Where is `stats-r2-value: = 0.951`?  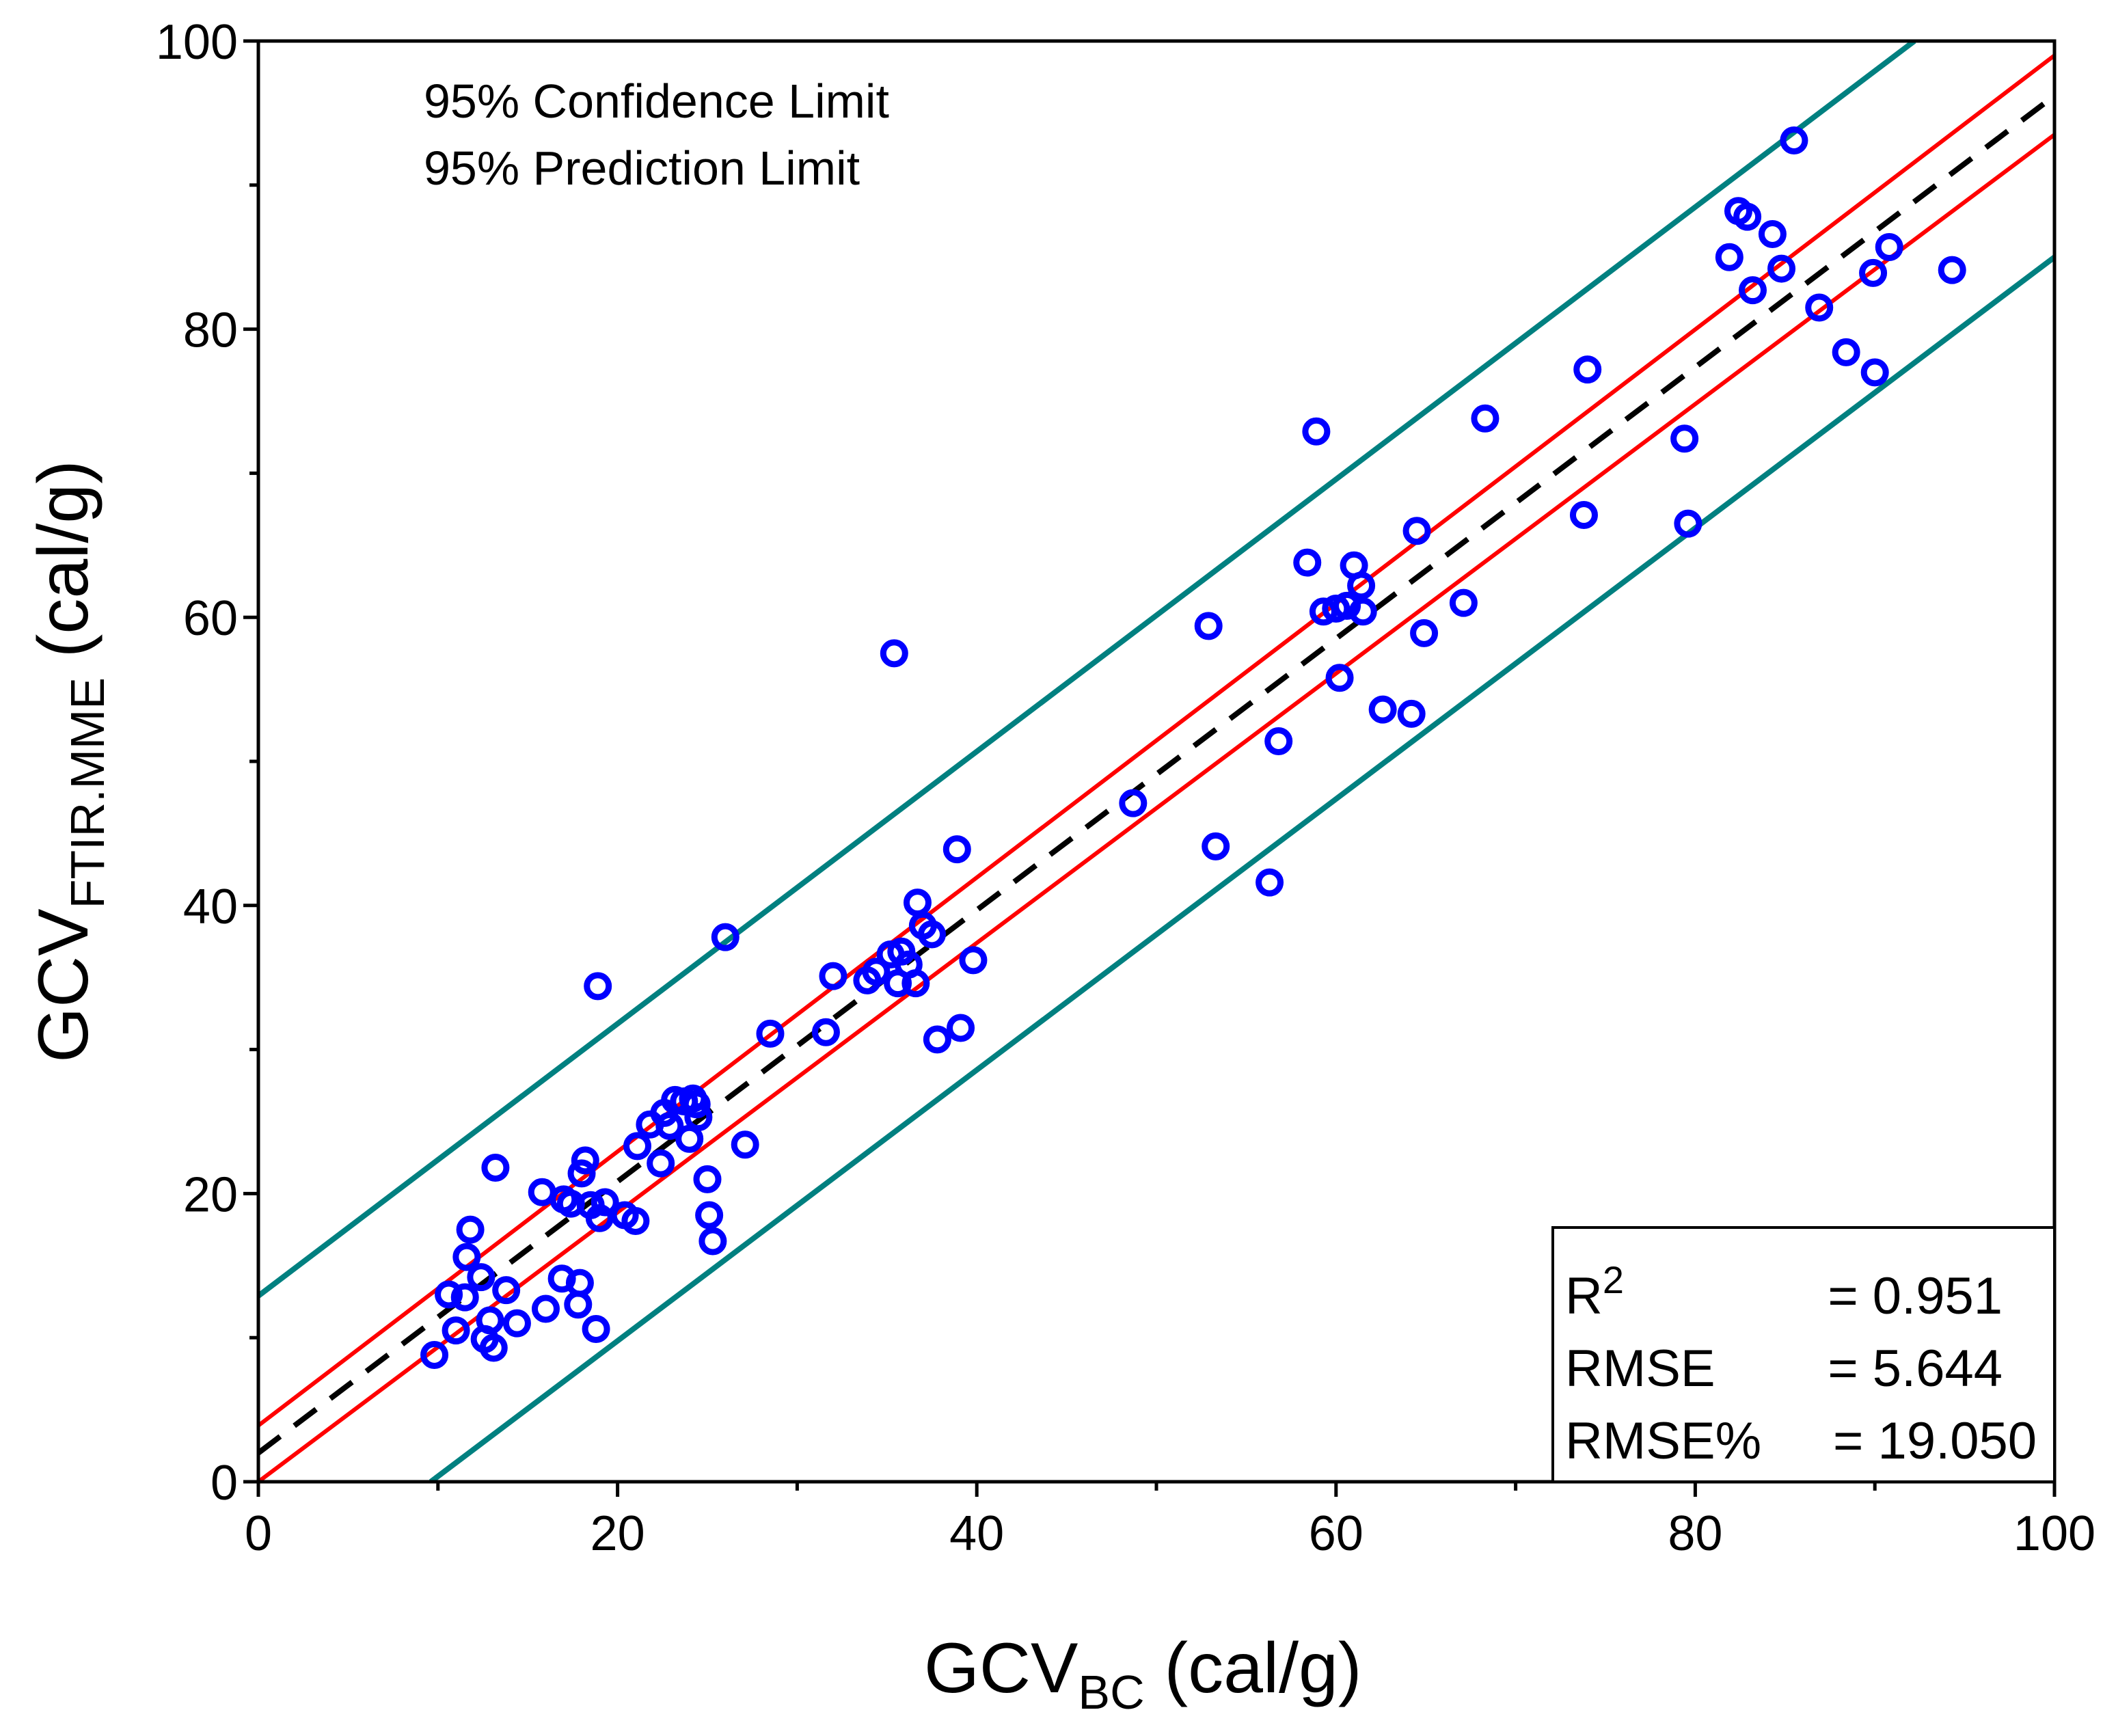
stats-r2-value: = 0.951 is located at coordinates (1915, 1296).